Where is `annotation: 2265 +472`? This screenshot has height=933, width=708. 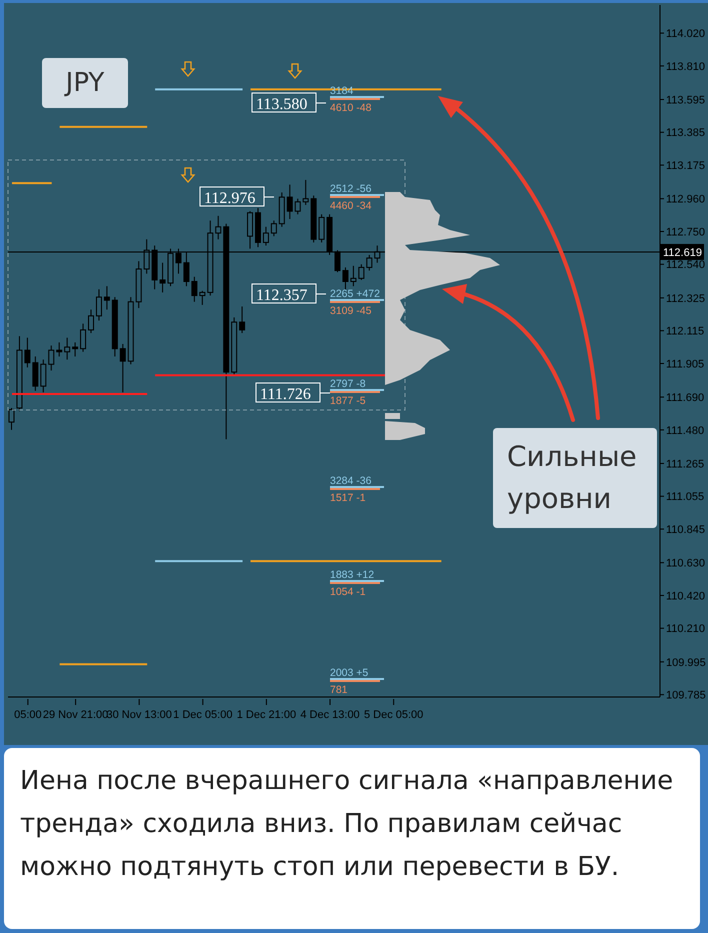 annotation: 2265 +472 is located at coordinates (355, 294).